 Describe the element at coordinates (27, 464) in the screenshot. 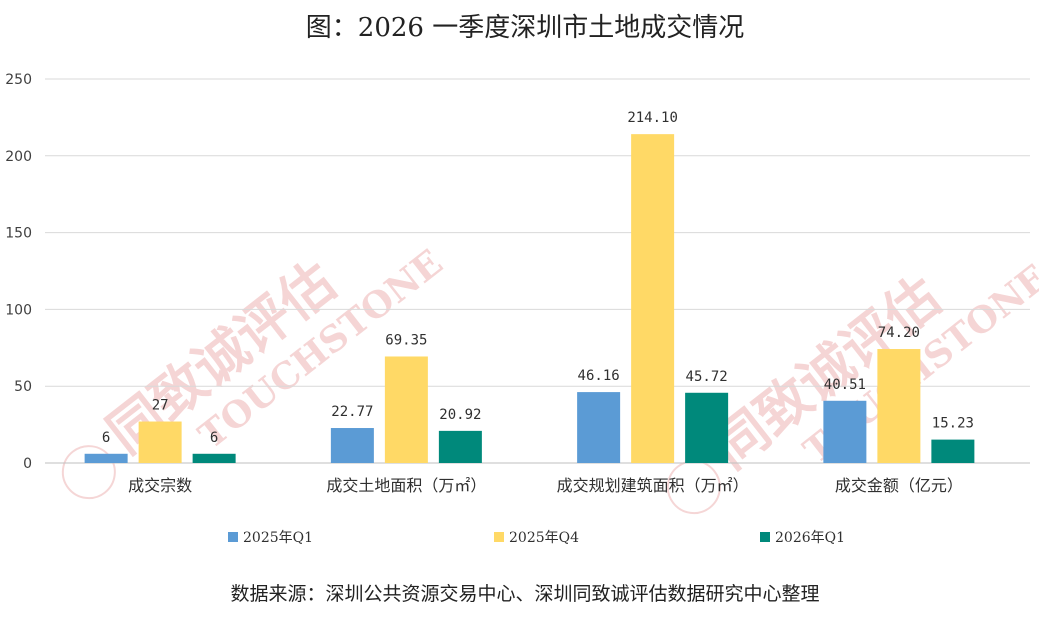

I see `y-tick-label: 0` at that location.